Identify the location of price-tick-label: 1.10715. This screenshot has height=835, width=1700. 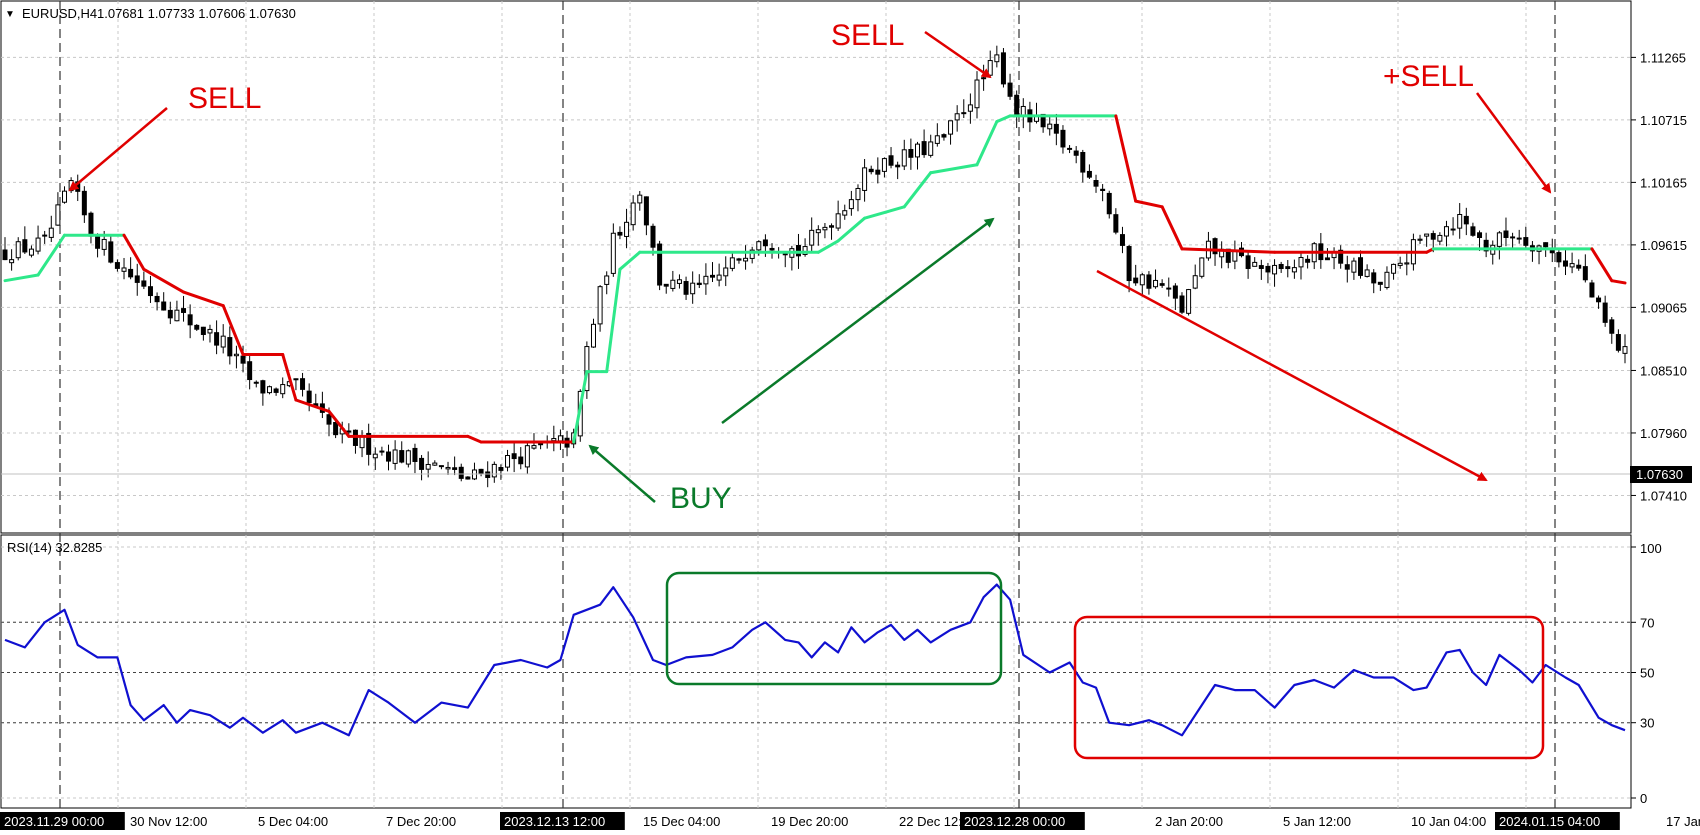
(1663, 120).